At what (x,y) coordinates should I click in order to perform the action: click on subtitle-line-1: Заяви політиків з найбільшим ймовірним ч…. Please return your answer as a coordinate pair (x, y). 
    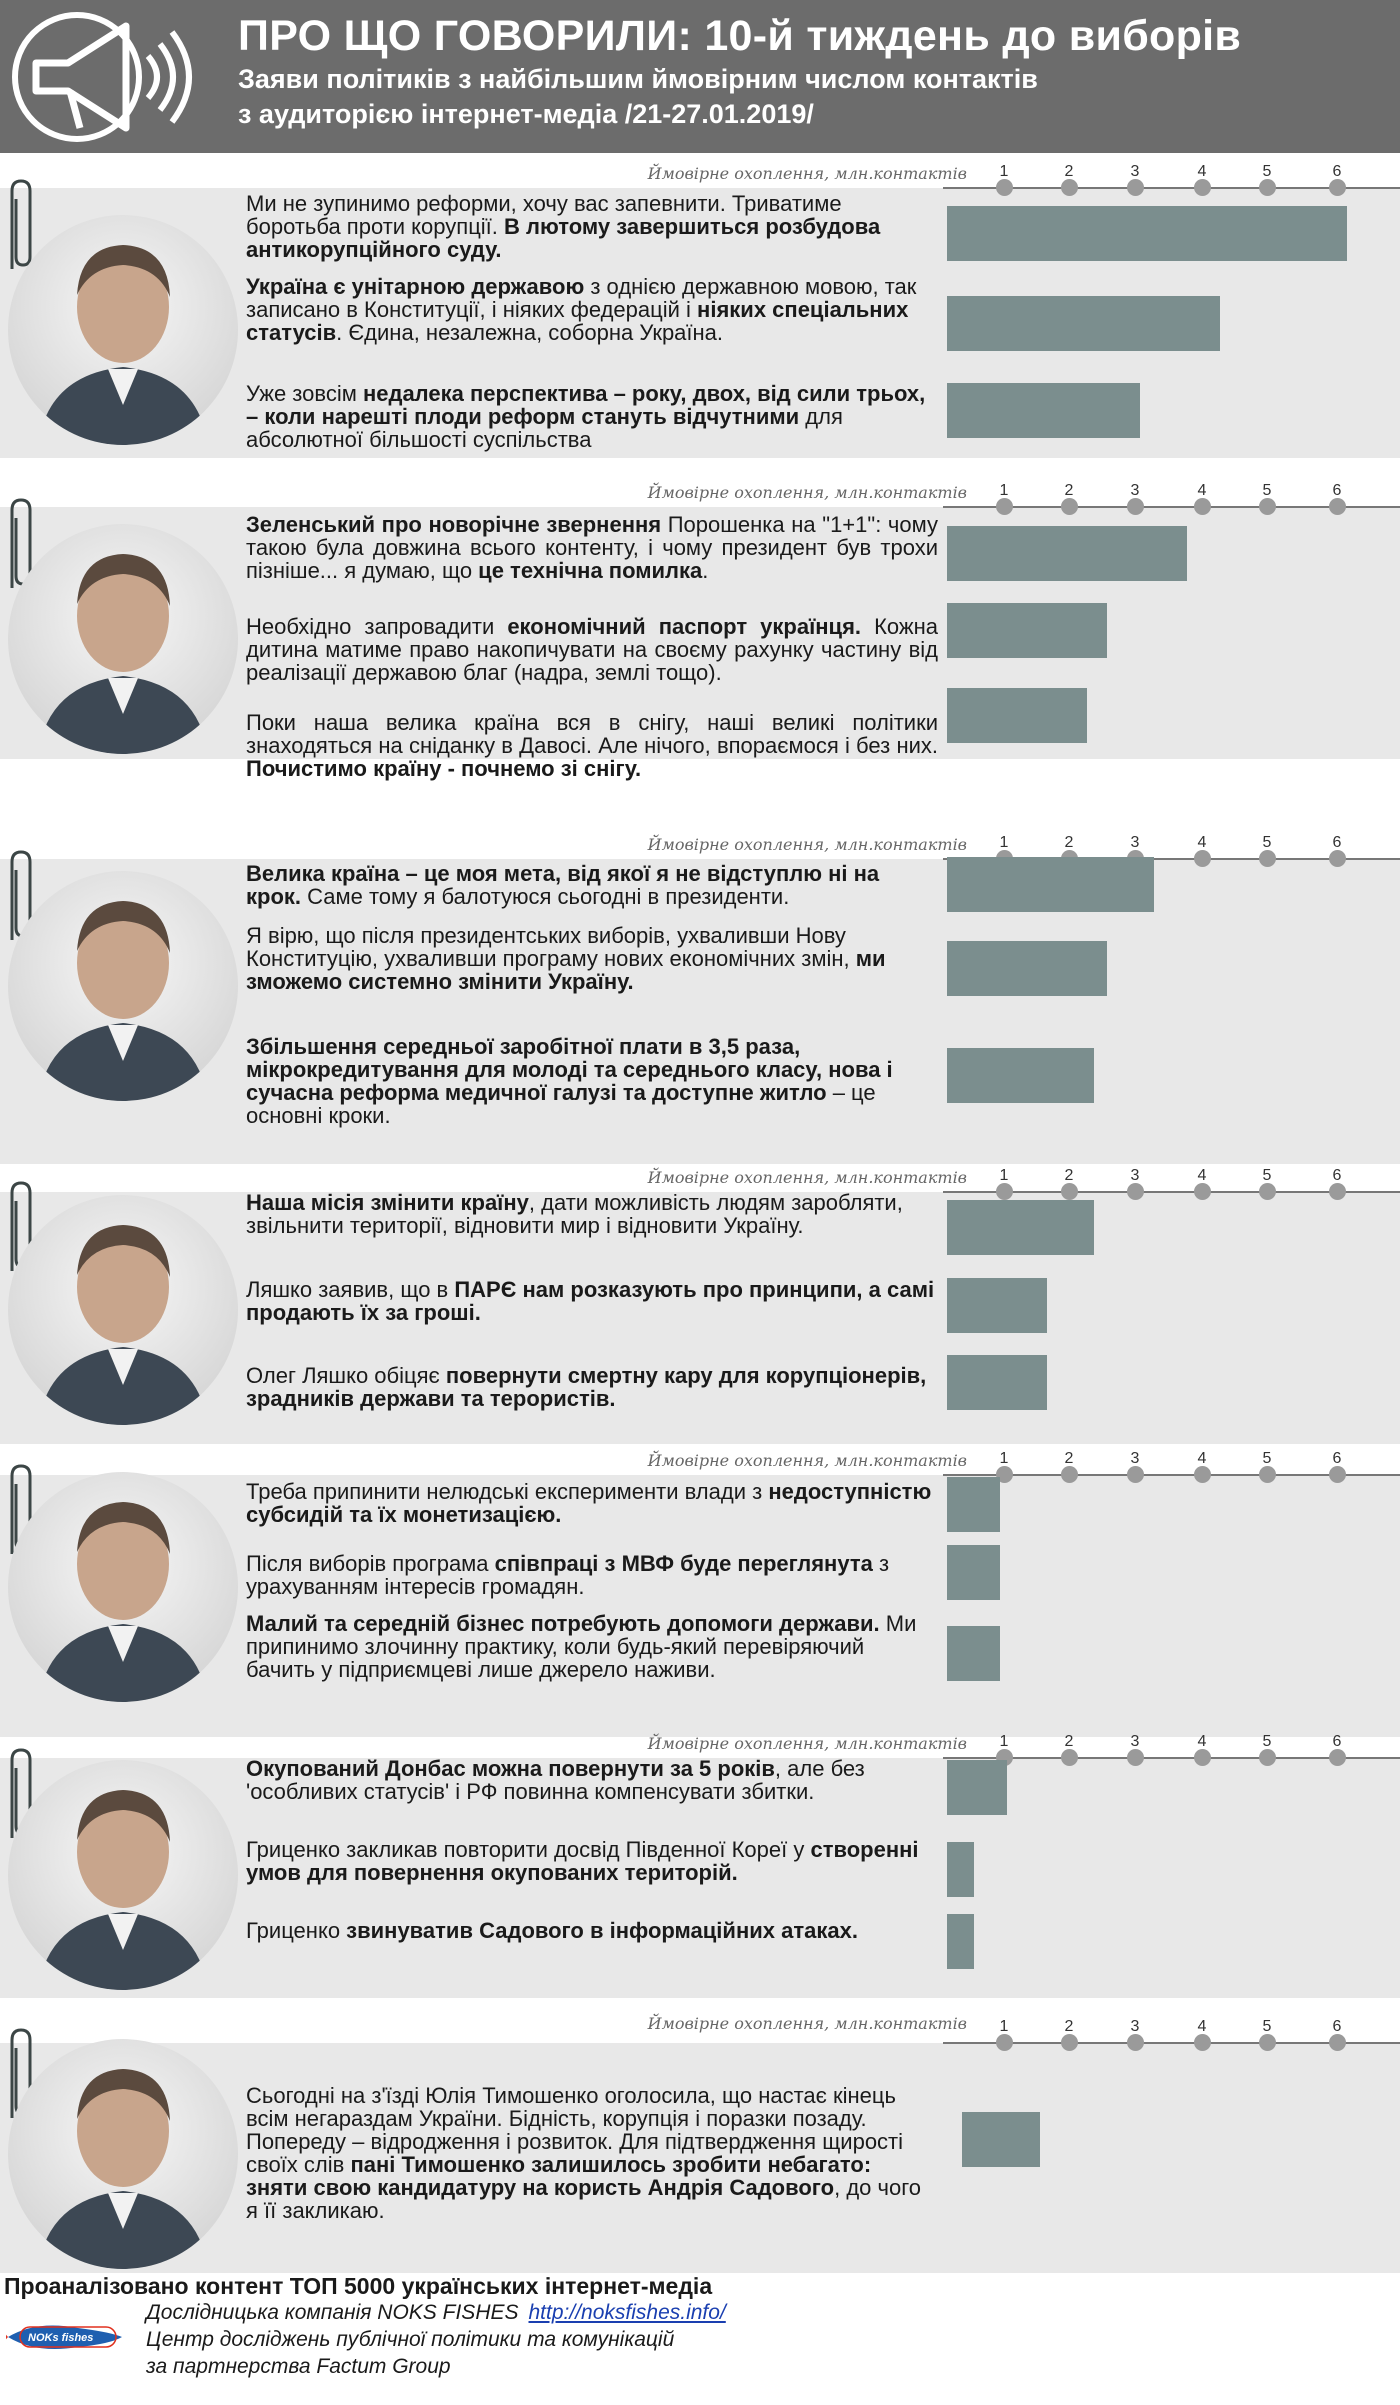
    Looking at the image, I should click on (638, 79).